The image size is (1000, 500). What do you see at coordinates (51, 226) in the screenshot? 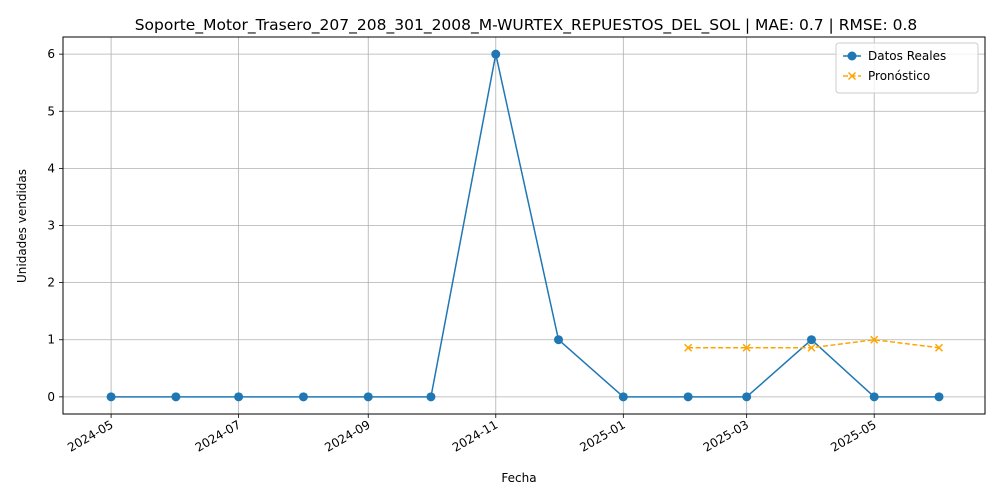
I see `y-tick-label: 3` at bounding box center [51, 226].